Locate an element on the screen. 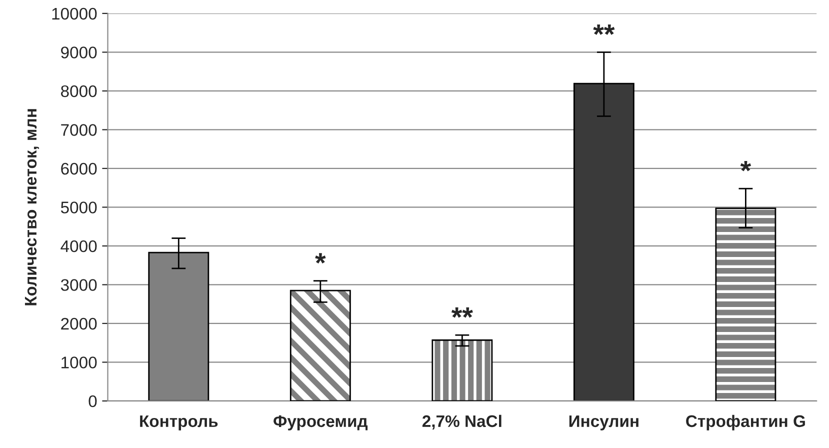 Image resolution: width=829 pixels, height=448 pixels. y-tick-label: 9000 is located at coordinates (79, 52).